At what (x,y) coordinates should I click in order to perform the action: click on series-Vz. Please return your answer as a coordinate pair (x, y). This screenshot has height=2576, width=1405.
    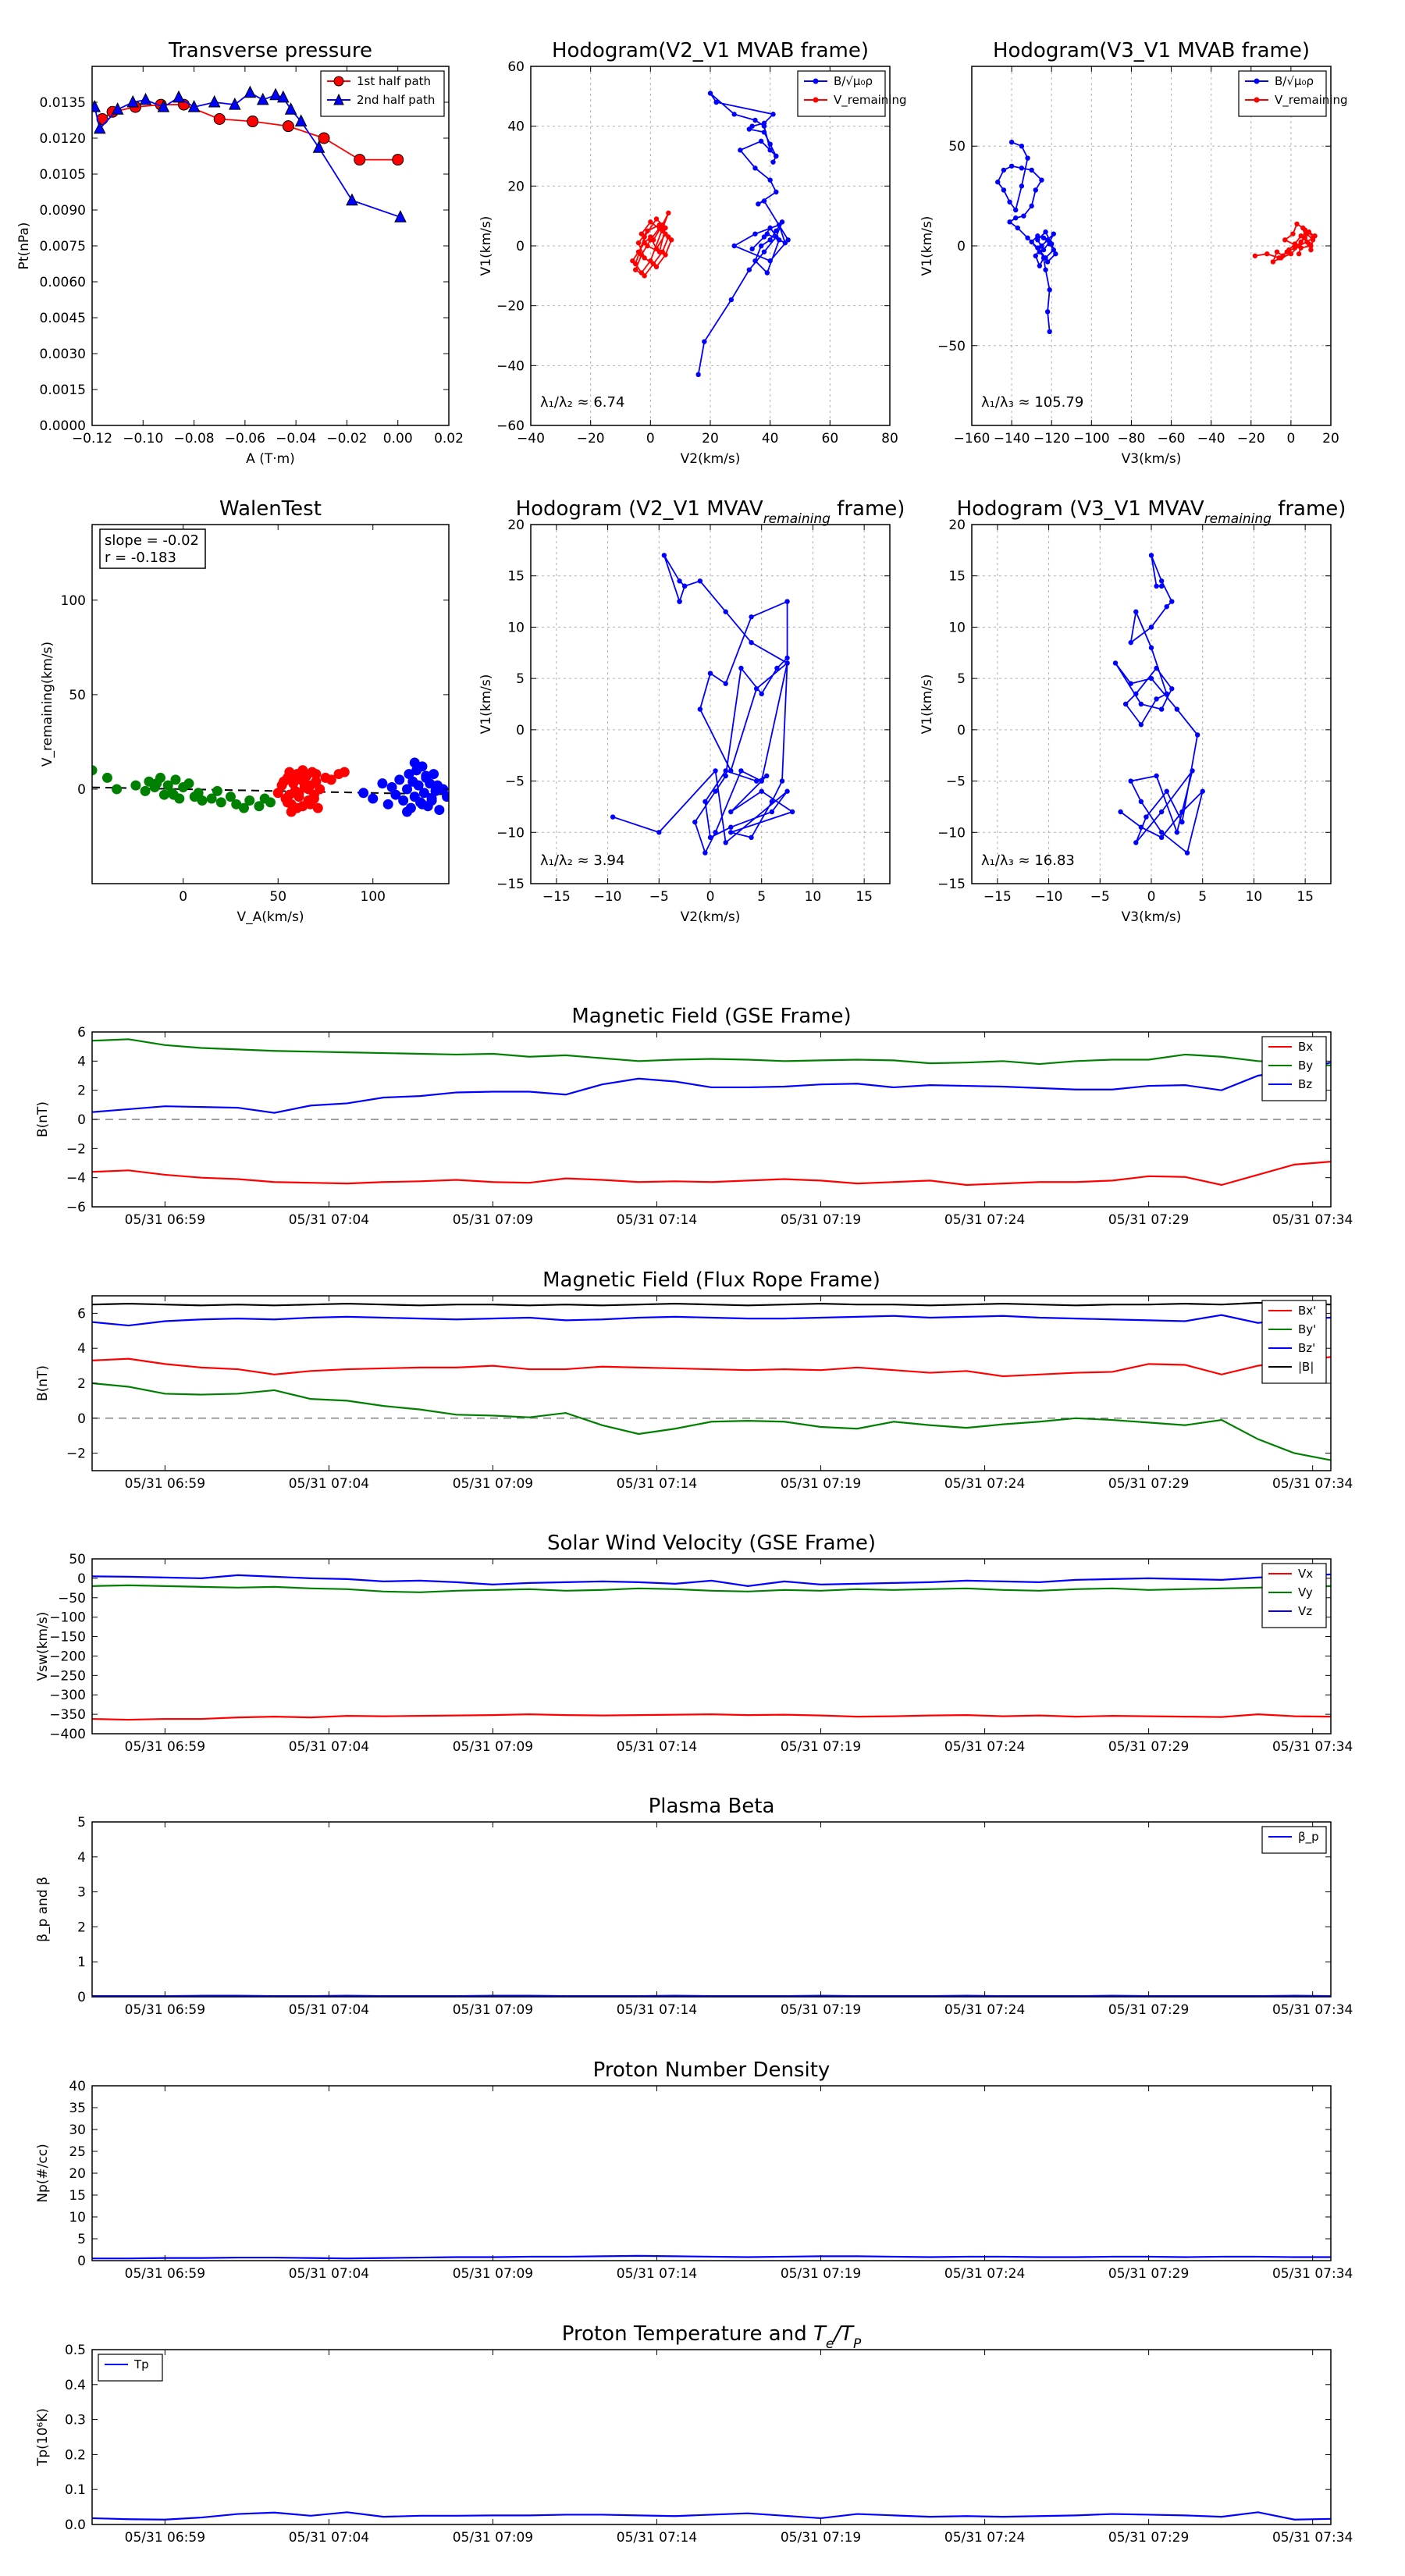
    Looking at the image, I should click on (712, 1580).